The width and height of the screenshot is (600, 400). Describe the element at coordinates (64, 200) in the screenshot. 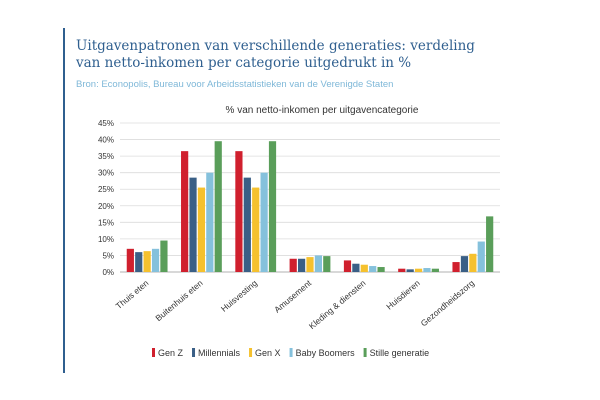

I see `accent-bar` at that location.